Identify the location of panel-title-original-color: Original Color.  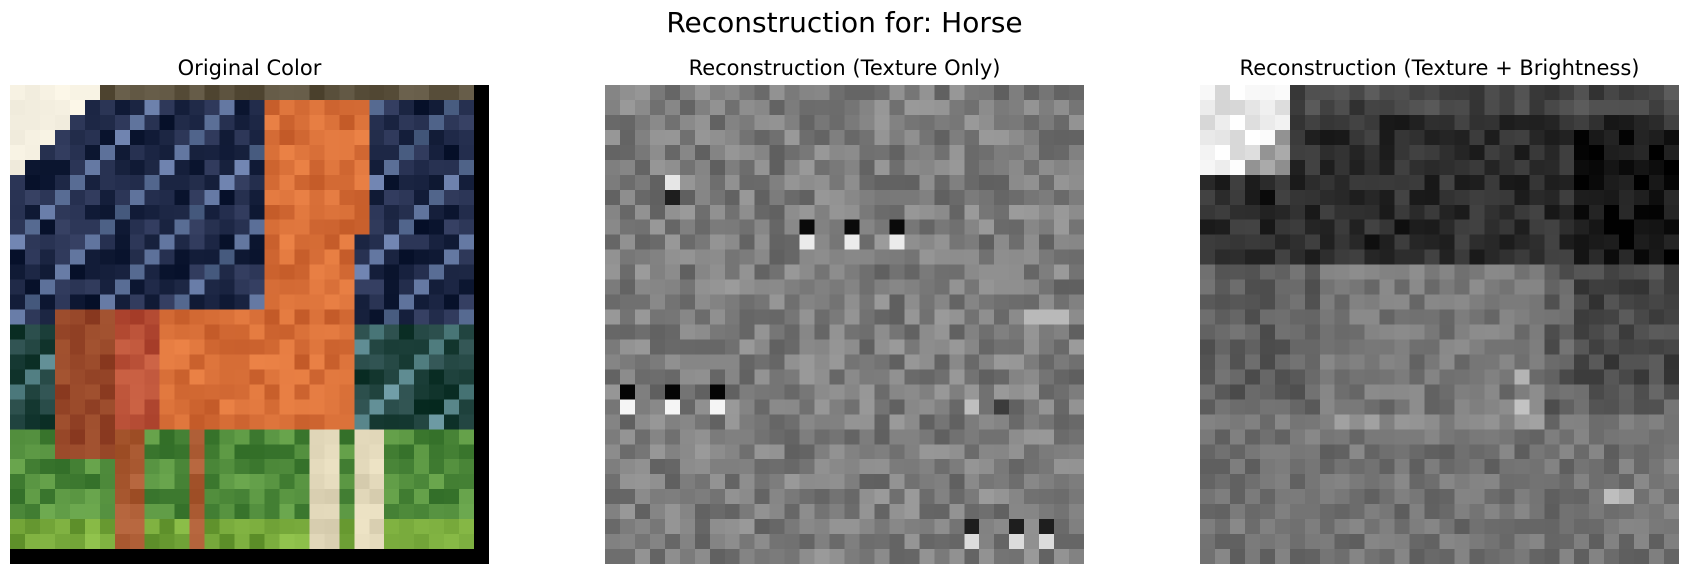
(249, 68).